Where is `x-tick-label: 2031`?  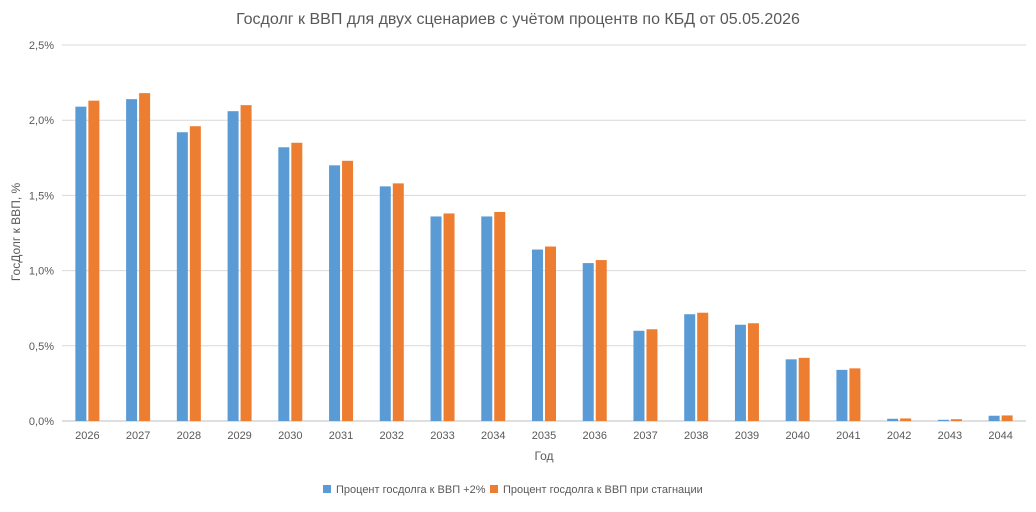 x-tick-label: 2031 is located at coordinates (341, 436).